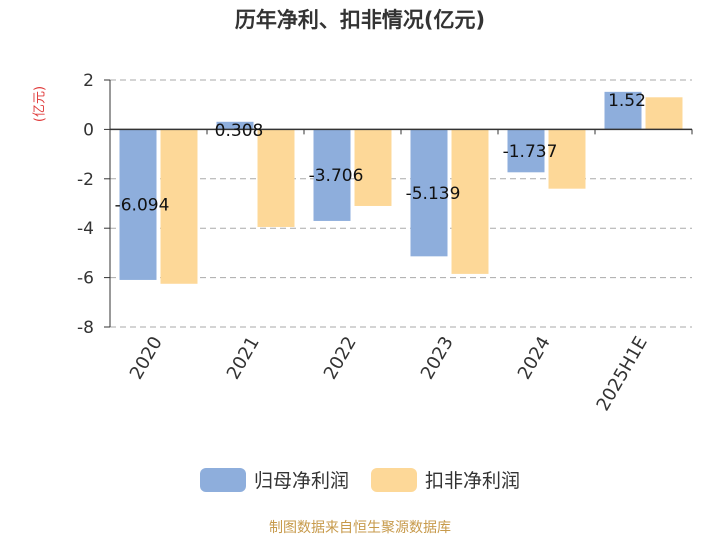 Image resolution: width=720 pixels, height=540 pixels. What do you see at coordinates (235, 125) in the screenshot?
I see `bar-net-profit-2021` at bounding box center [235, 125].